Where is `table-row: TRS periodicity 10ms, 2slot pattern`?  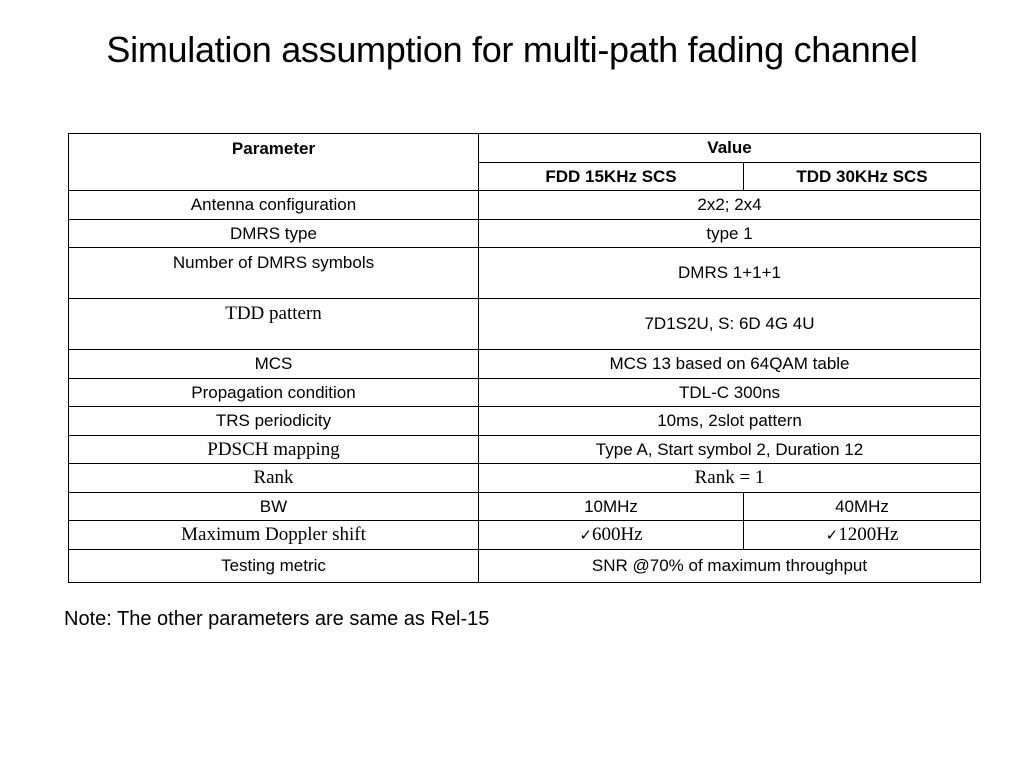
table-row: TRS periodicity 10ms, 2slot pattern is located at coordinates (525, 421).